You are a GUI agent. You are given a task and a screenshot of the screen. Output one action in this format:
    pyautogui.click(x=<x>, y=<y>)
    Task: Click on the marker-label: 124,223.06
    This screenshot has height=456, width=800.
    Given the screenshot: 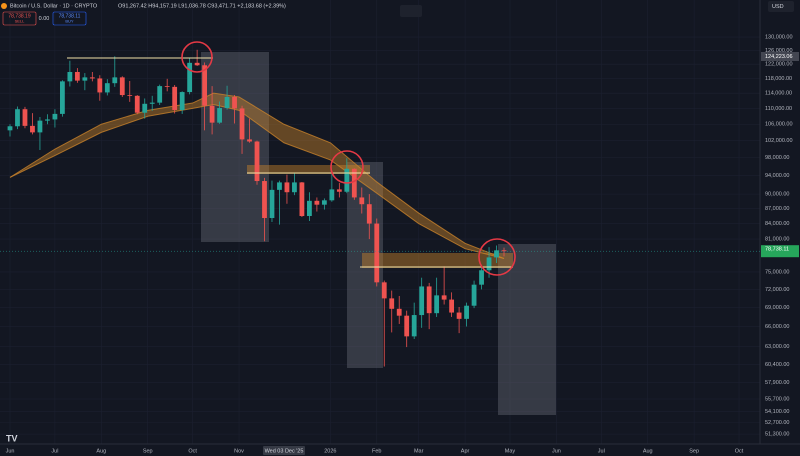 What is the action you would take?
    pyautogui.click(x=779, y=57)
    